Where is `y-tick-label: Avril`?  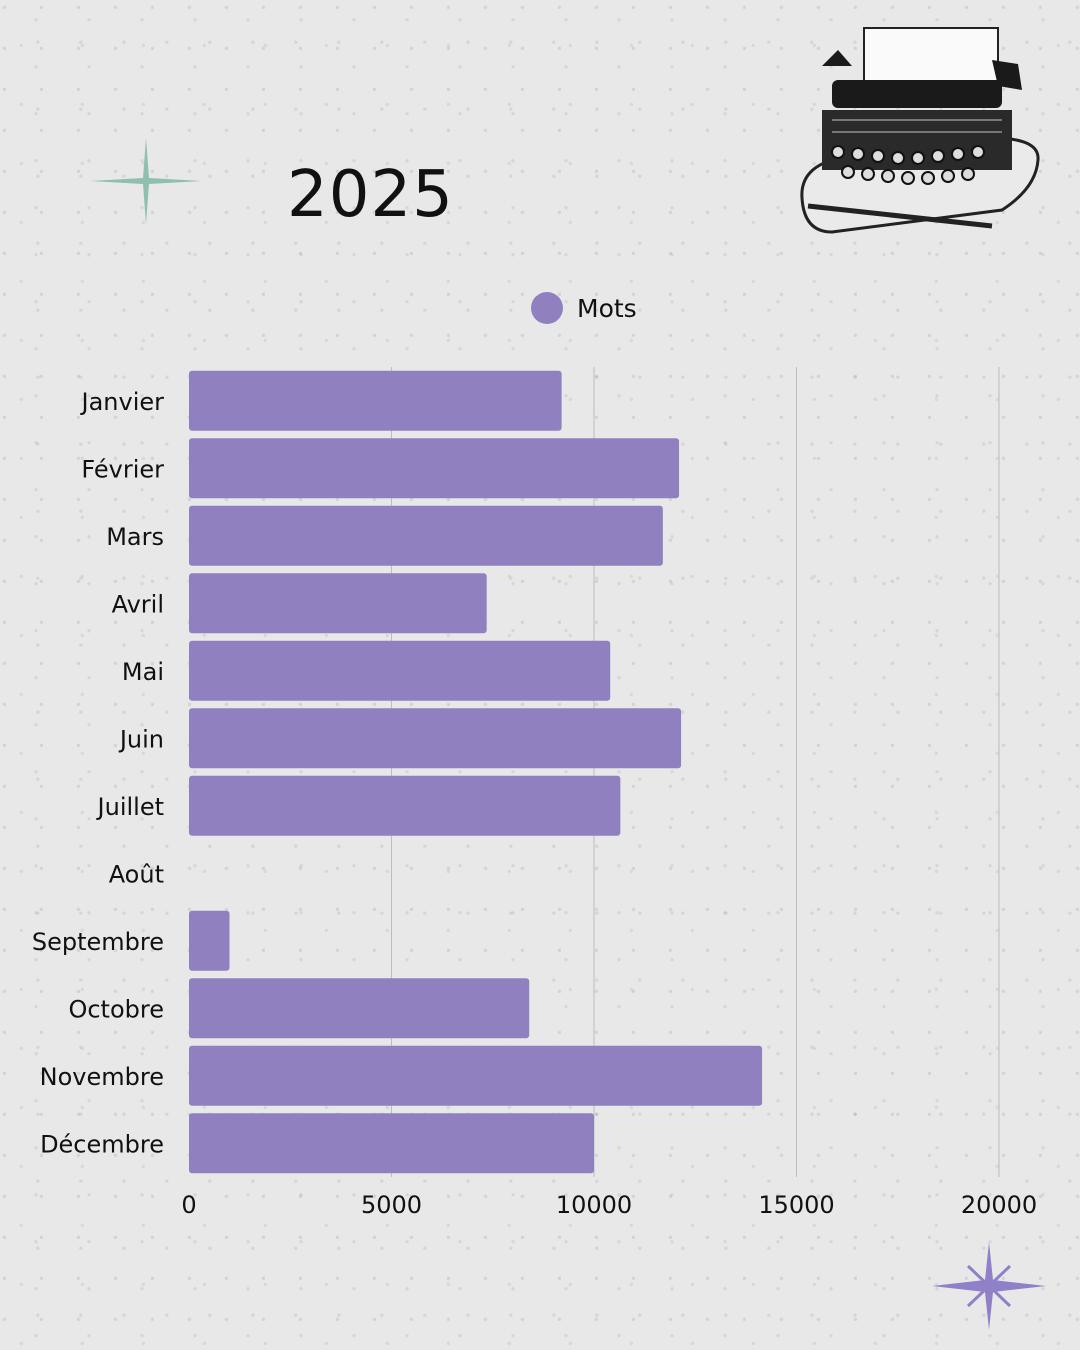 y-tick-label: Avril is located at coordinates (138, 604).